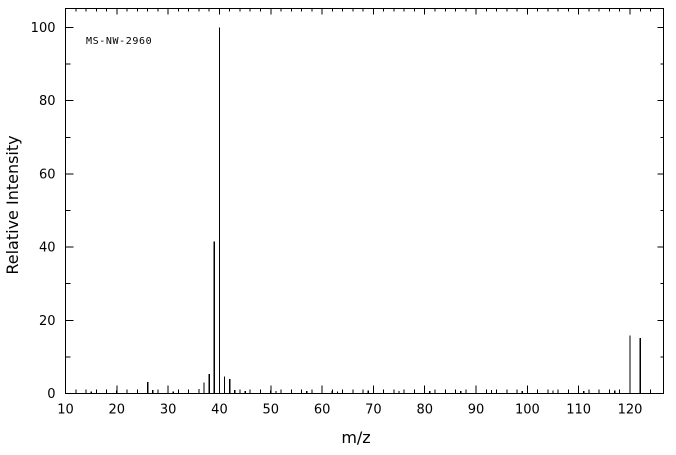 The image size is (676, 455). What do you see at coordinates (270, 410) in the screenshot?
I see `x-tick-label-50: 50` at bounding box center [270, 410].